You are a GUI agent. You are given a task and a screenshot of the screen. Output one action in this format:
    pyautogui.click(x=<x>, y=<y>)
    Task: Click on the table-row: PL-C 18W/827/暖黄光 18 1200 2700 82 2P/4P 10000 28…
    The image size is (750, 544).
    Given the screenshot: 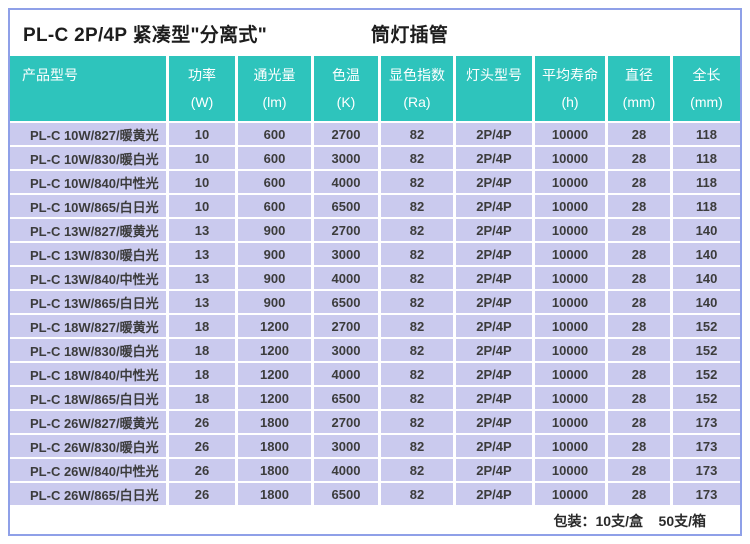 What is the action you would take?
    pyautogui.click(x=375, y=326)
    